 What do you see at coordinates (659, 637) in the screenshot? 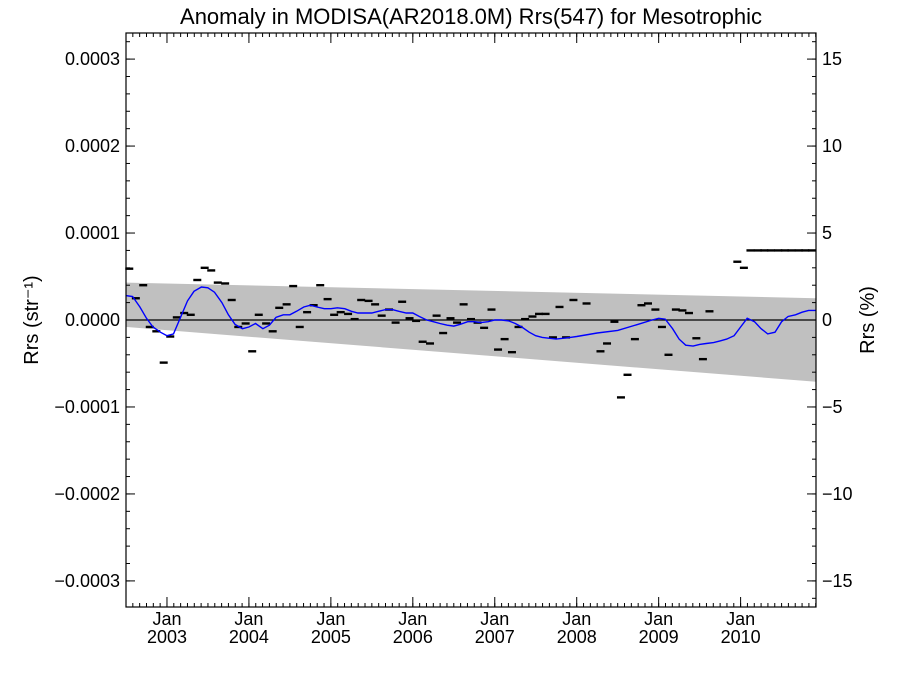
I see `x-tick-label-year: 2009` at bounding box center [659, 637].